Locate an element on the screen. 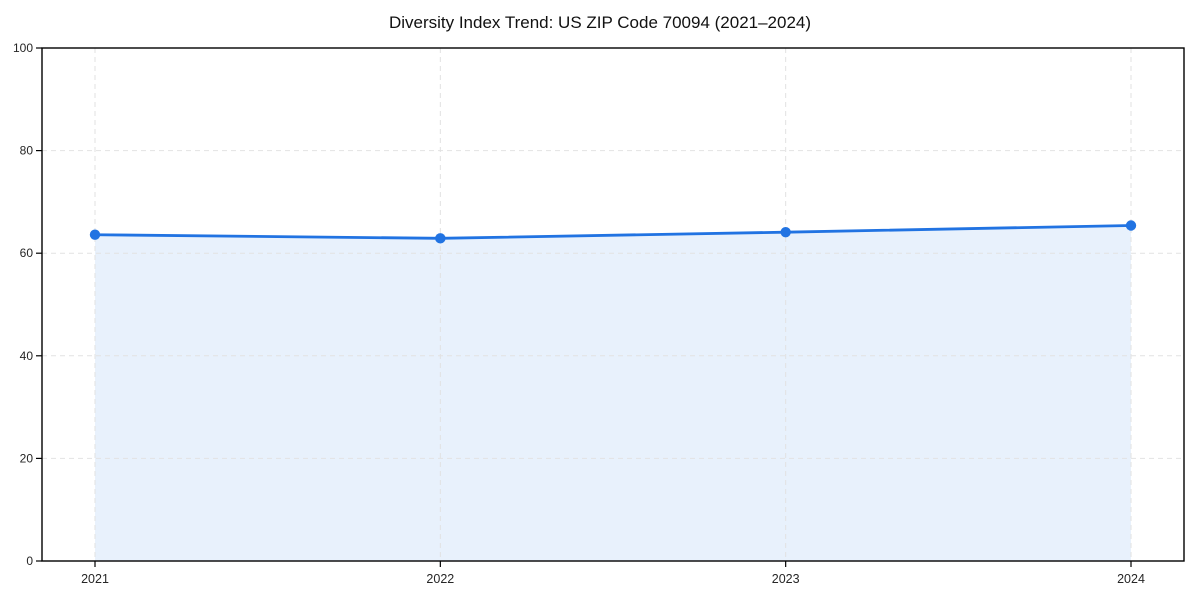 This screenshot has height=600, width=1200. y-tick-label: 40 is located at coordinates (27, 356).